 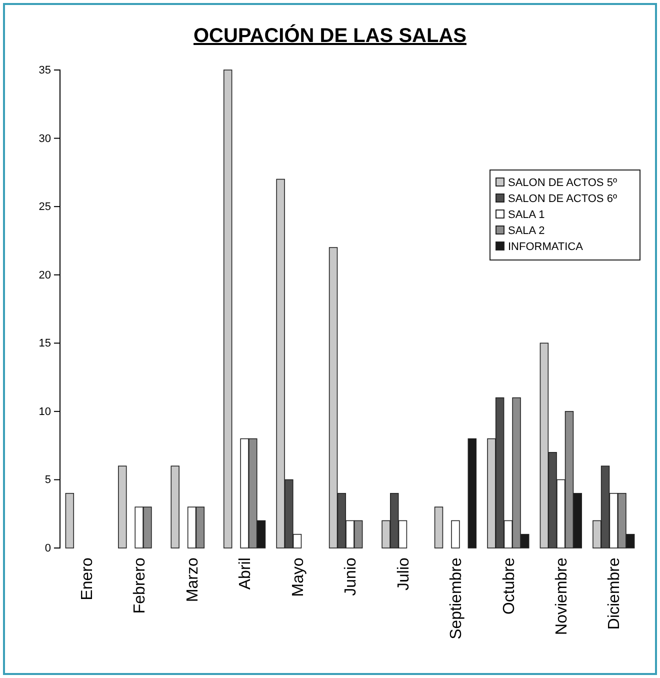 I want to click on y-tick-label: 5, so click(x=47, y=480).